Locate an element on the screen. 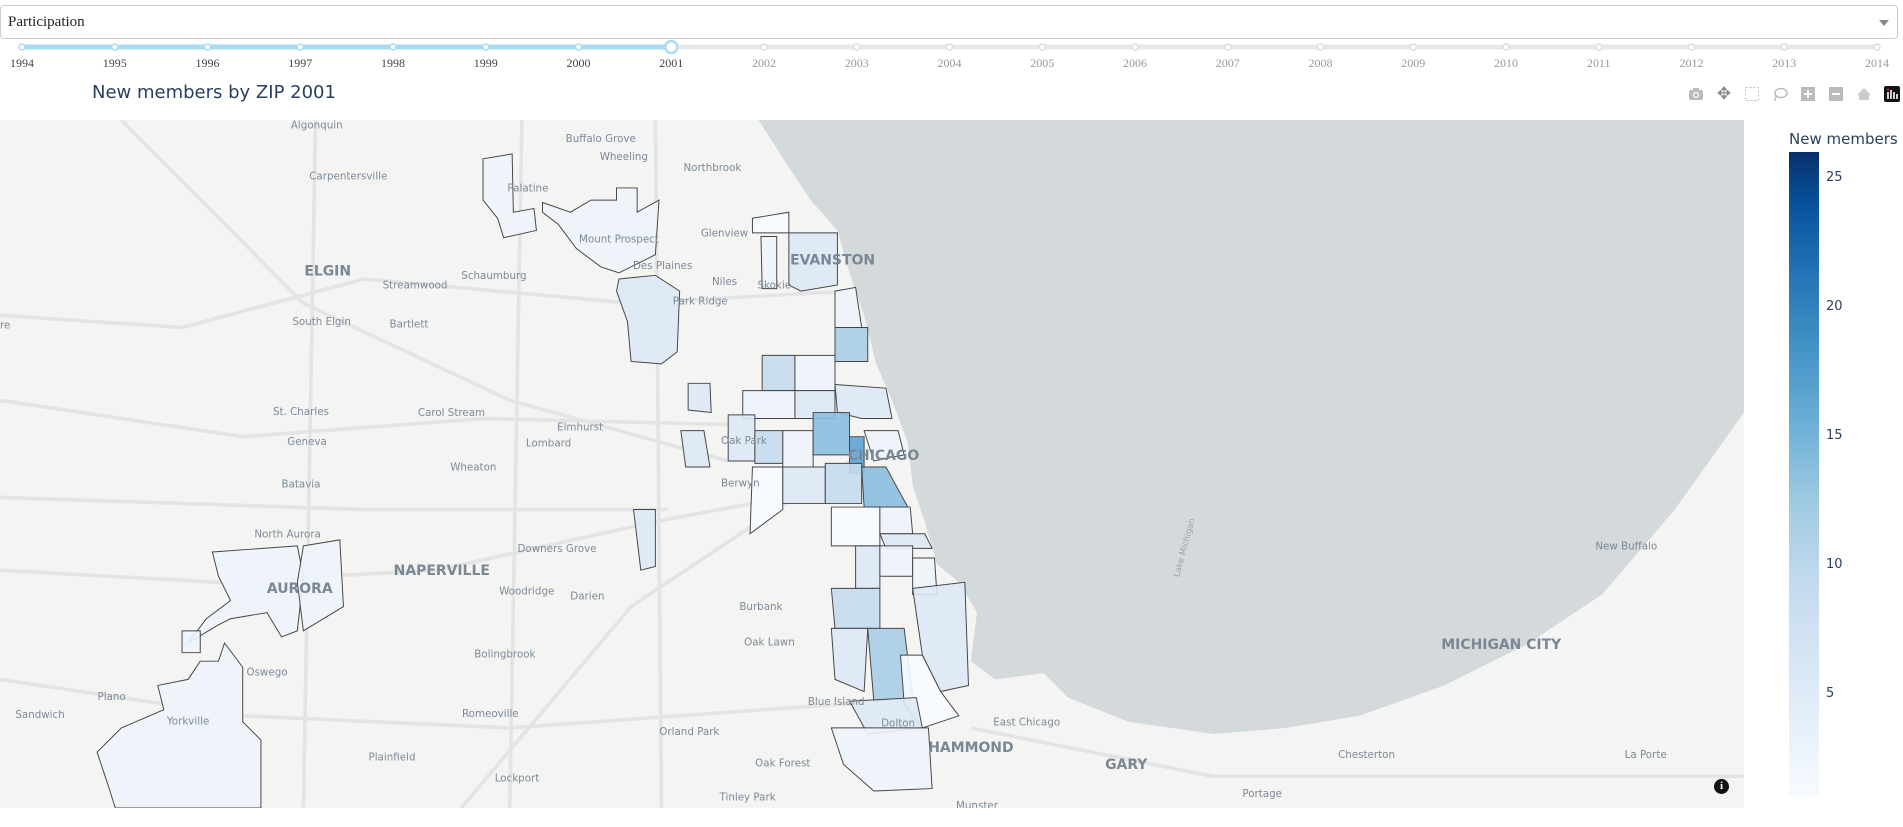  zoom-in-icon is located at coordinates (1808, 94).